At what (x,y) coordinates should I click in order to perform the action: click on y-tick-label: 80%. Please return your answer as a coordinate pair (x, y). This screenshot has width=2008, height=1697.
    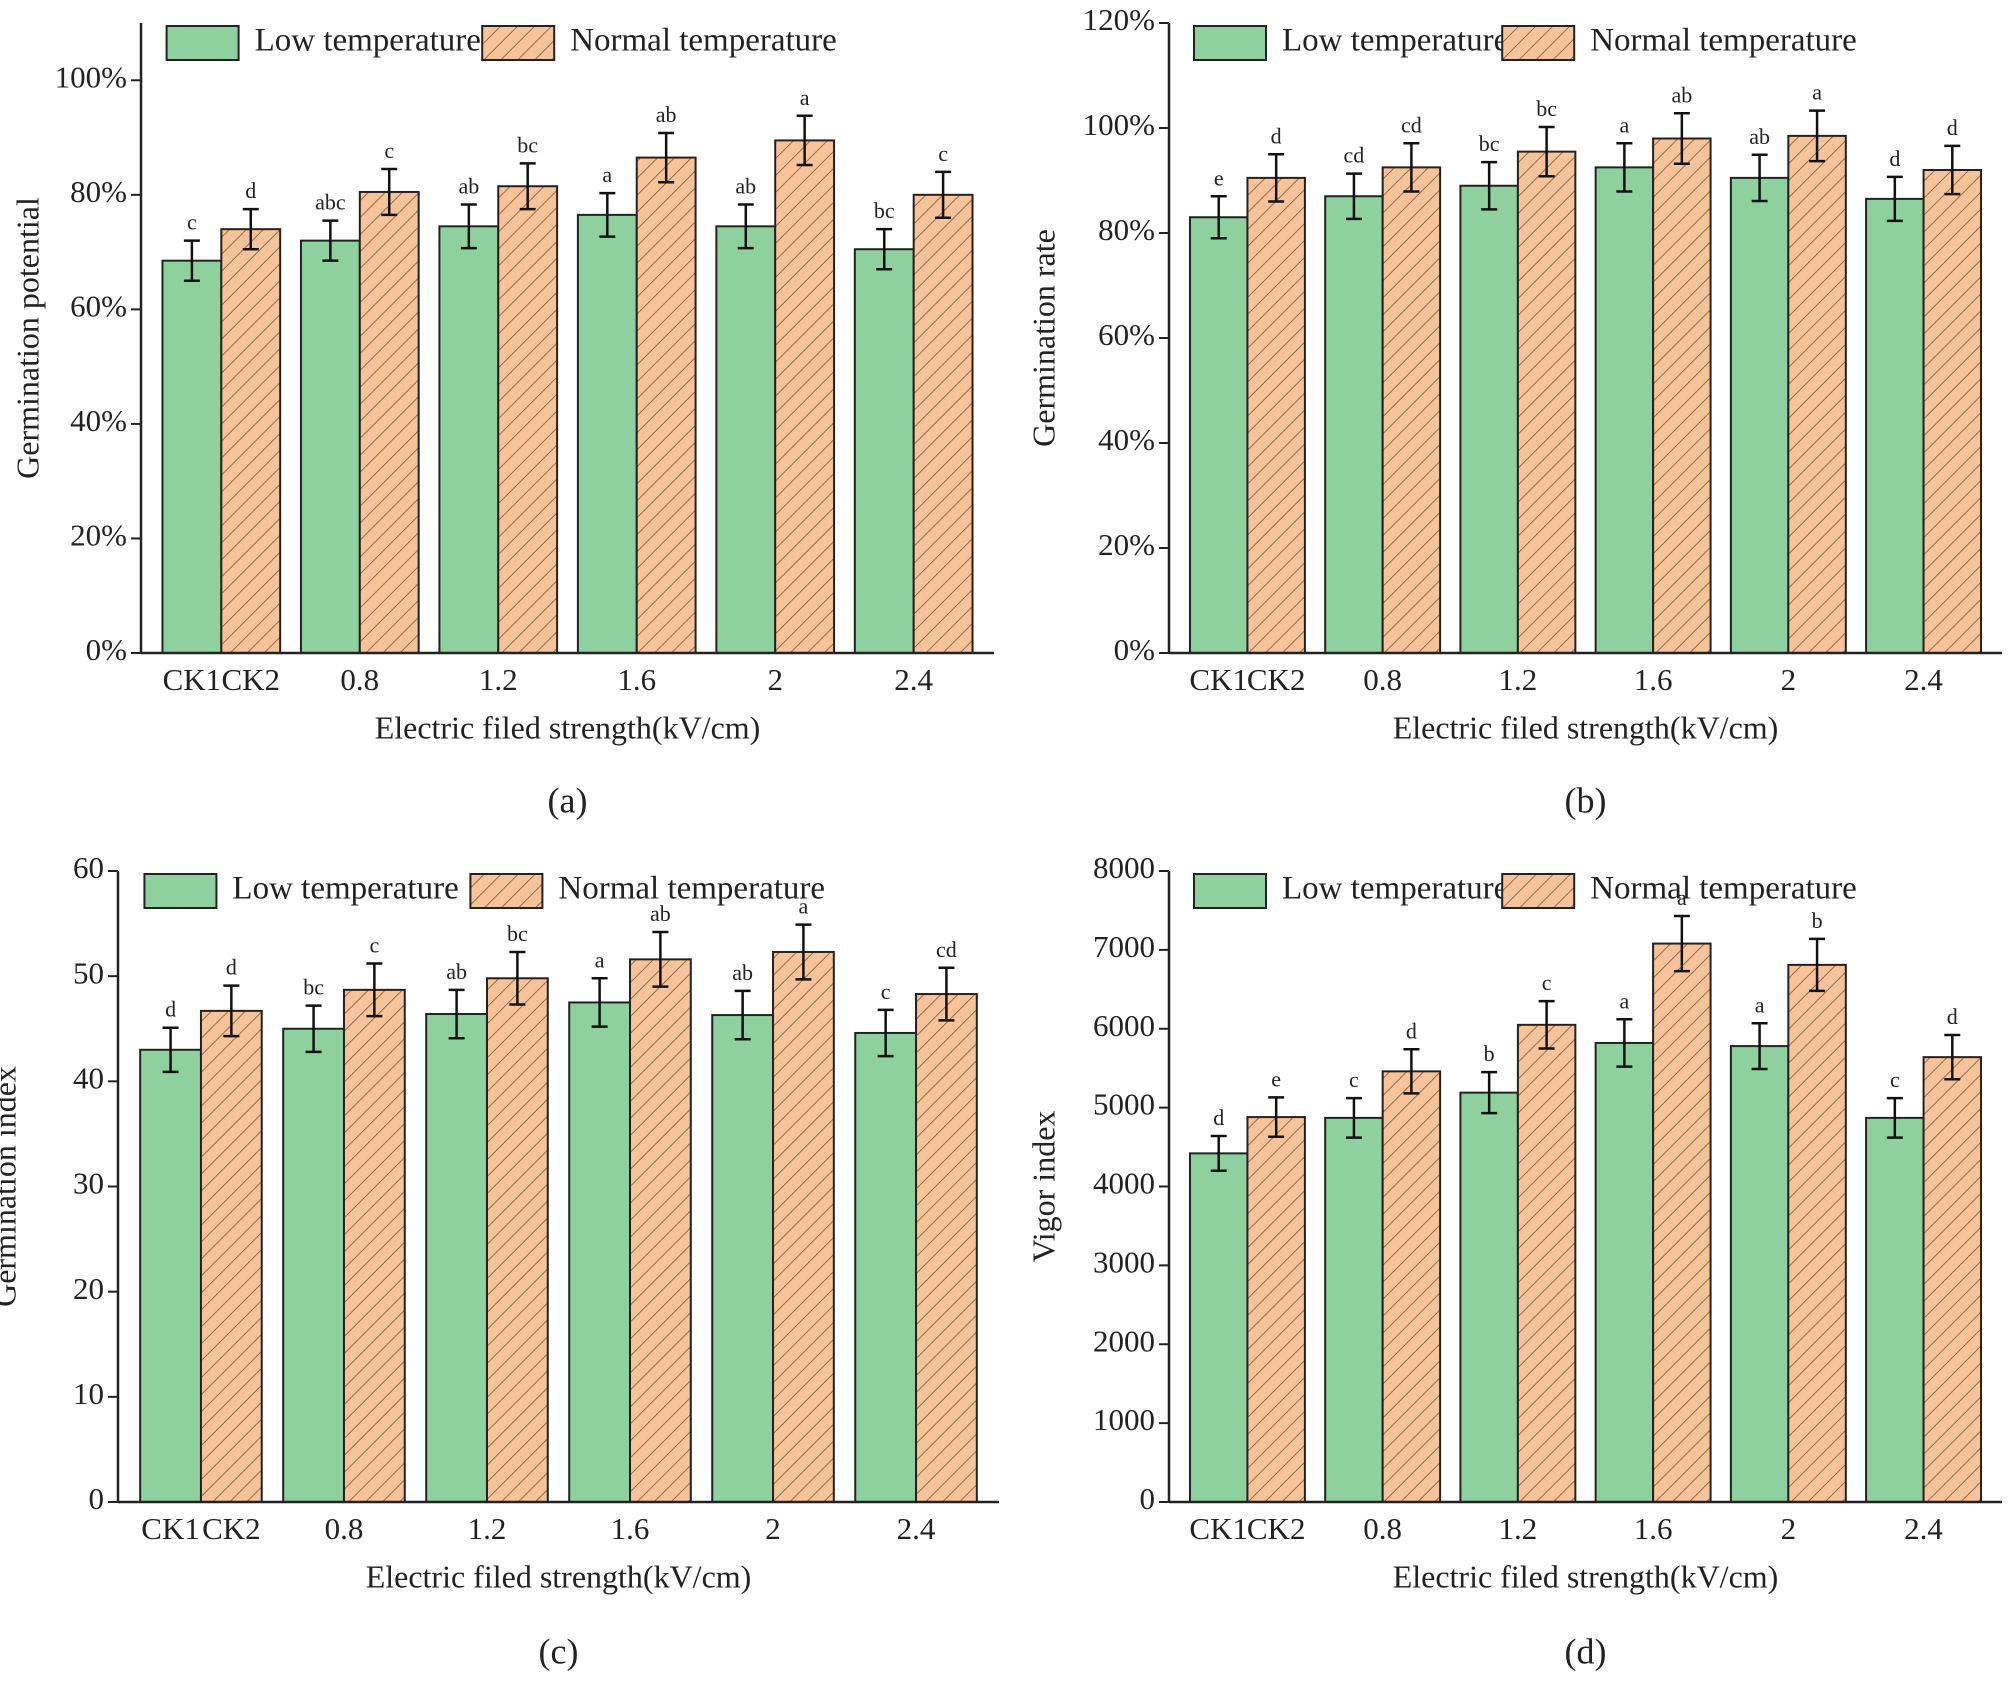
    Looking at the image, I should click on (1126, 229).